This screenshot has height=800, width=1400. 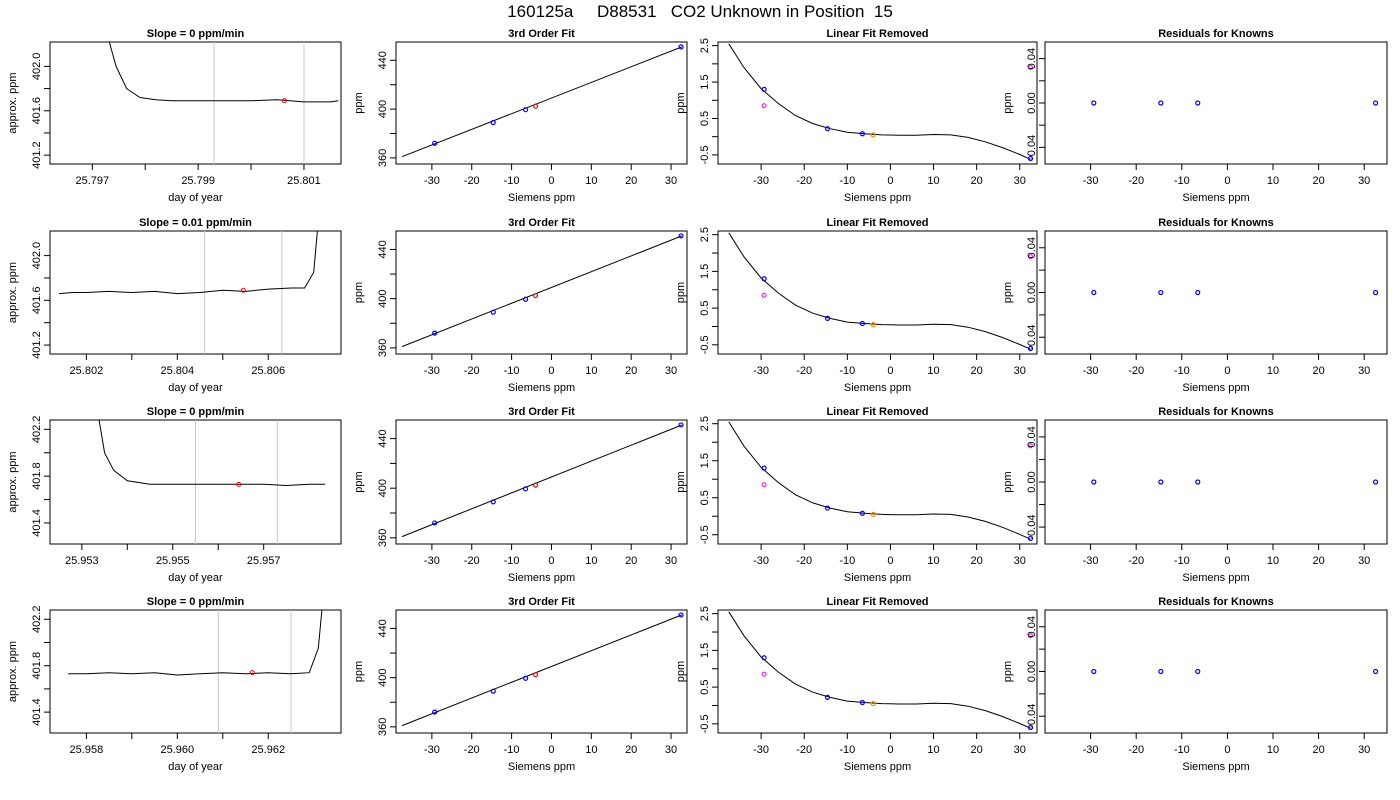 I want to click on y-tick-label: 0.04, so click(x=1032, y=626).